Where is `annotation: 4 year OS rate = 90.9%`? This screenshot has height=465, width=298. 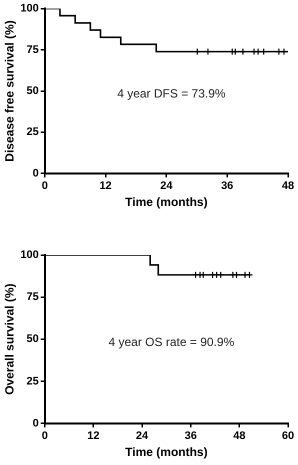 annotation: 4 year OS rate = 90.9% is located at coordinates (171, 341).